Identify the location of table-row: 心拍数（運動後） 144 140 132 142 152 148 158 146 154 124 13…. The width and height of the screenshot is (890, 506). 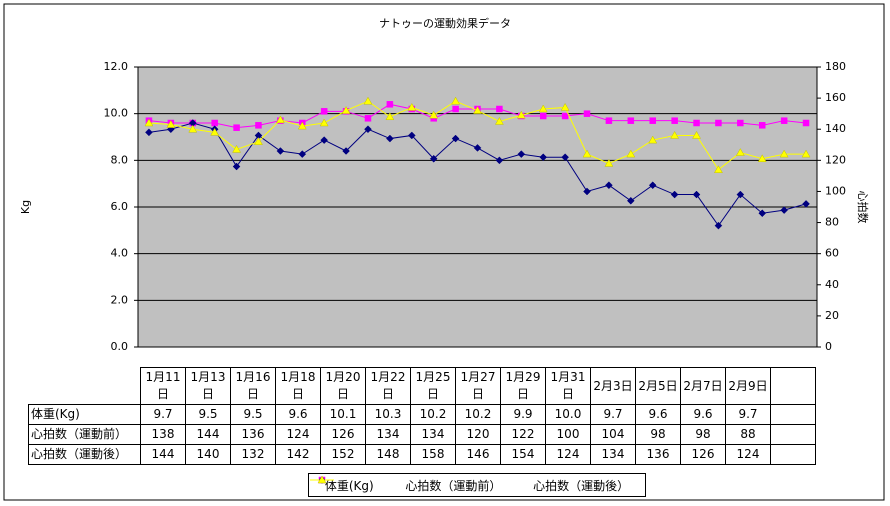
(422, 454).